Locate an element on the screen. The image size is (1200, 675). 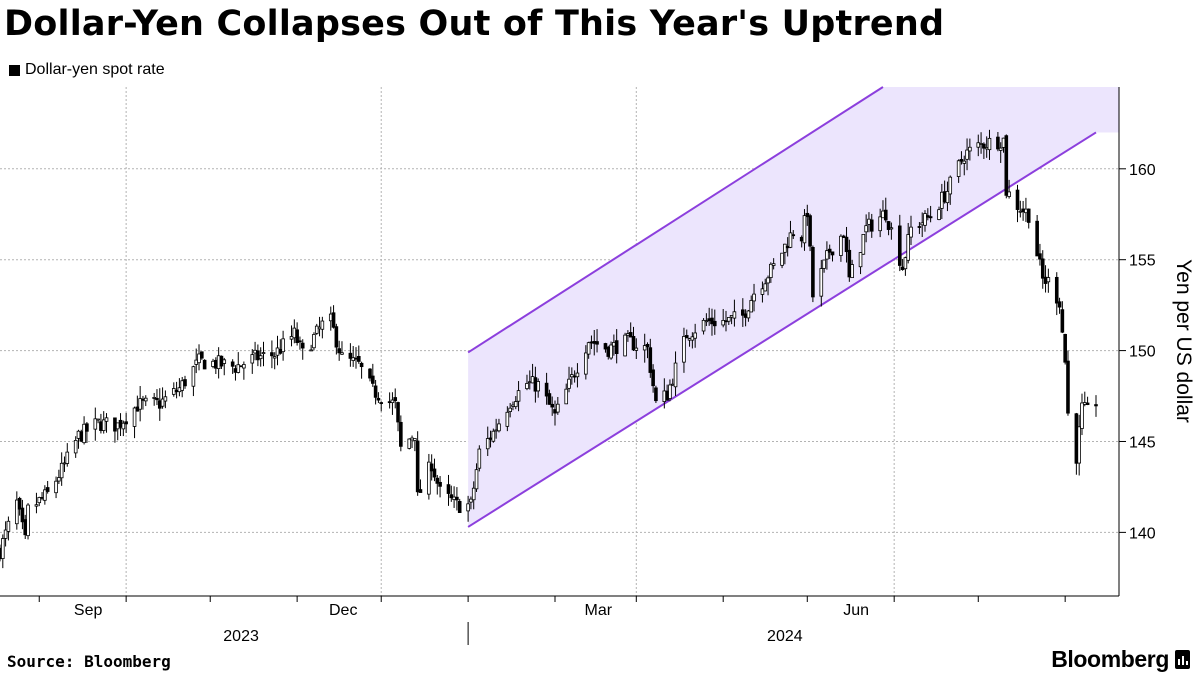
y-tick-label: 150 is located at coordinates (1142, 352).